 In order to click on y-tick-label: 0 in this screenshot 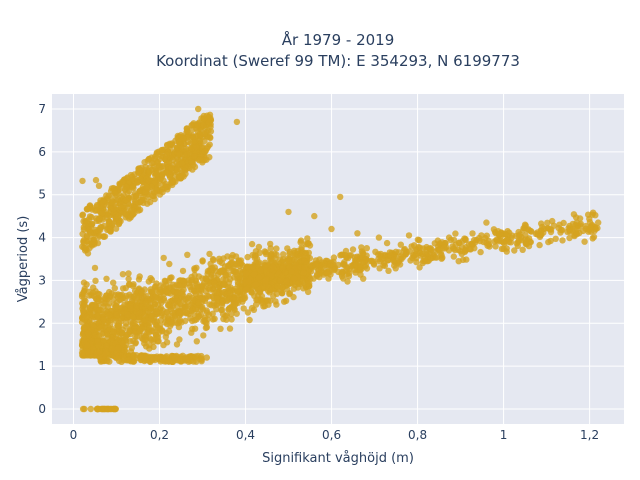, I will do `click(42, 409)`.